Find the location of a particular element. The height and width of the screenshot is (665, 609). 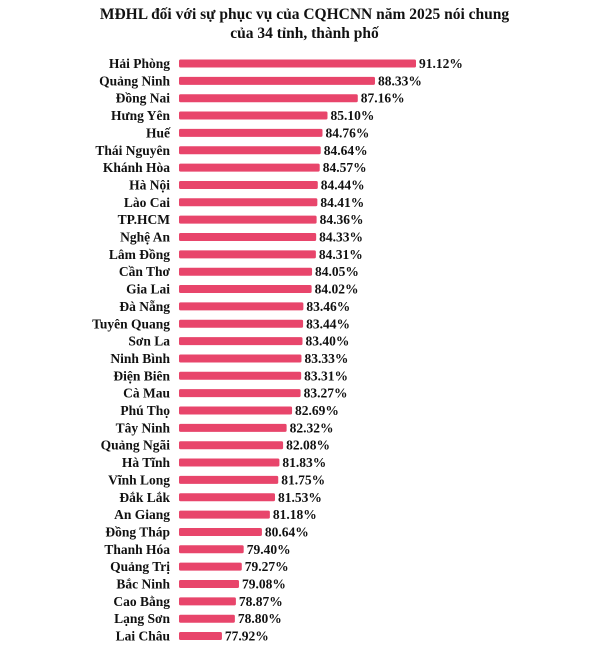

category-label: Quảng Ninh is located at coordinates (134, 80).